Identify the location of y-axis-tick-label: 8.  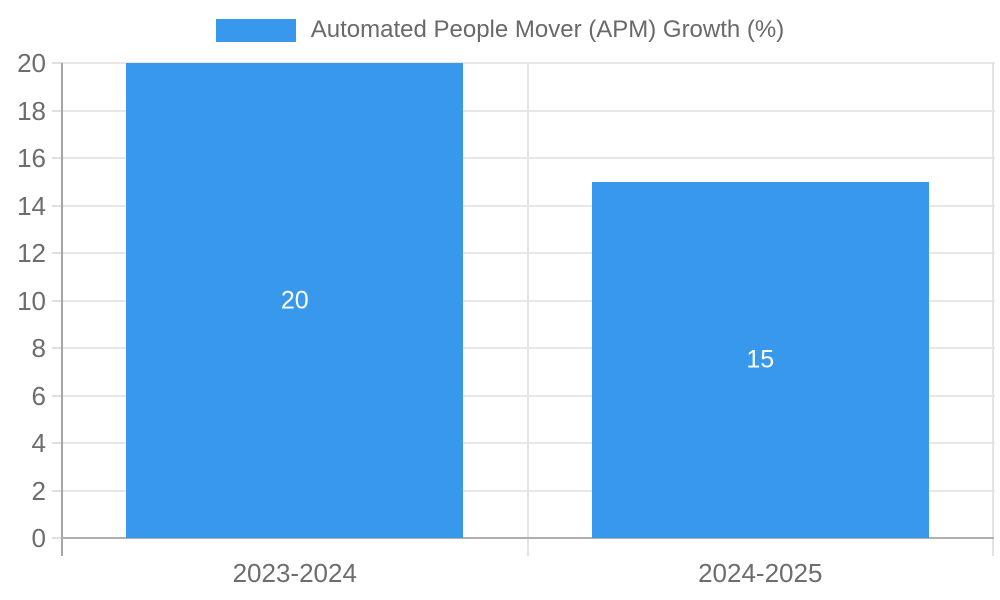
(38, 348).